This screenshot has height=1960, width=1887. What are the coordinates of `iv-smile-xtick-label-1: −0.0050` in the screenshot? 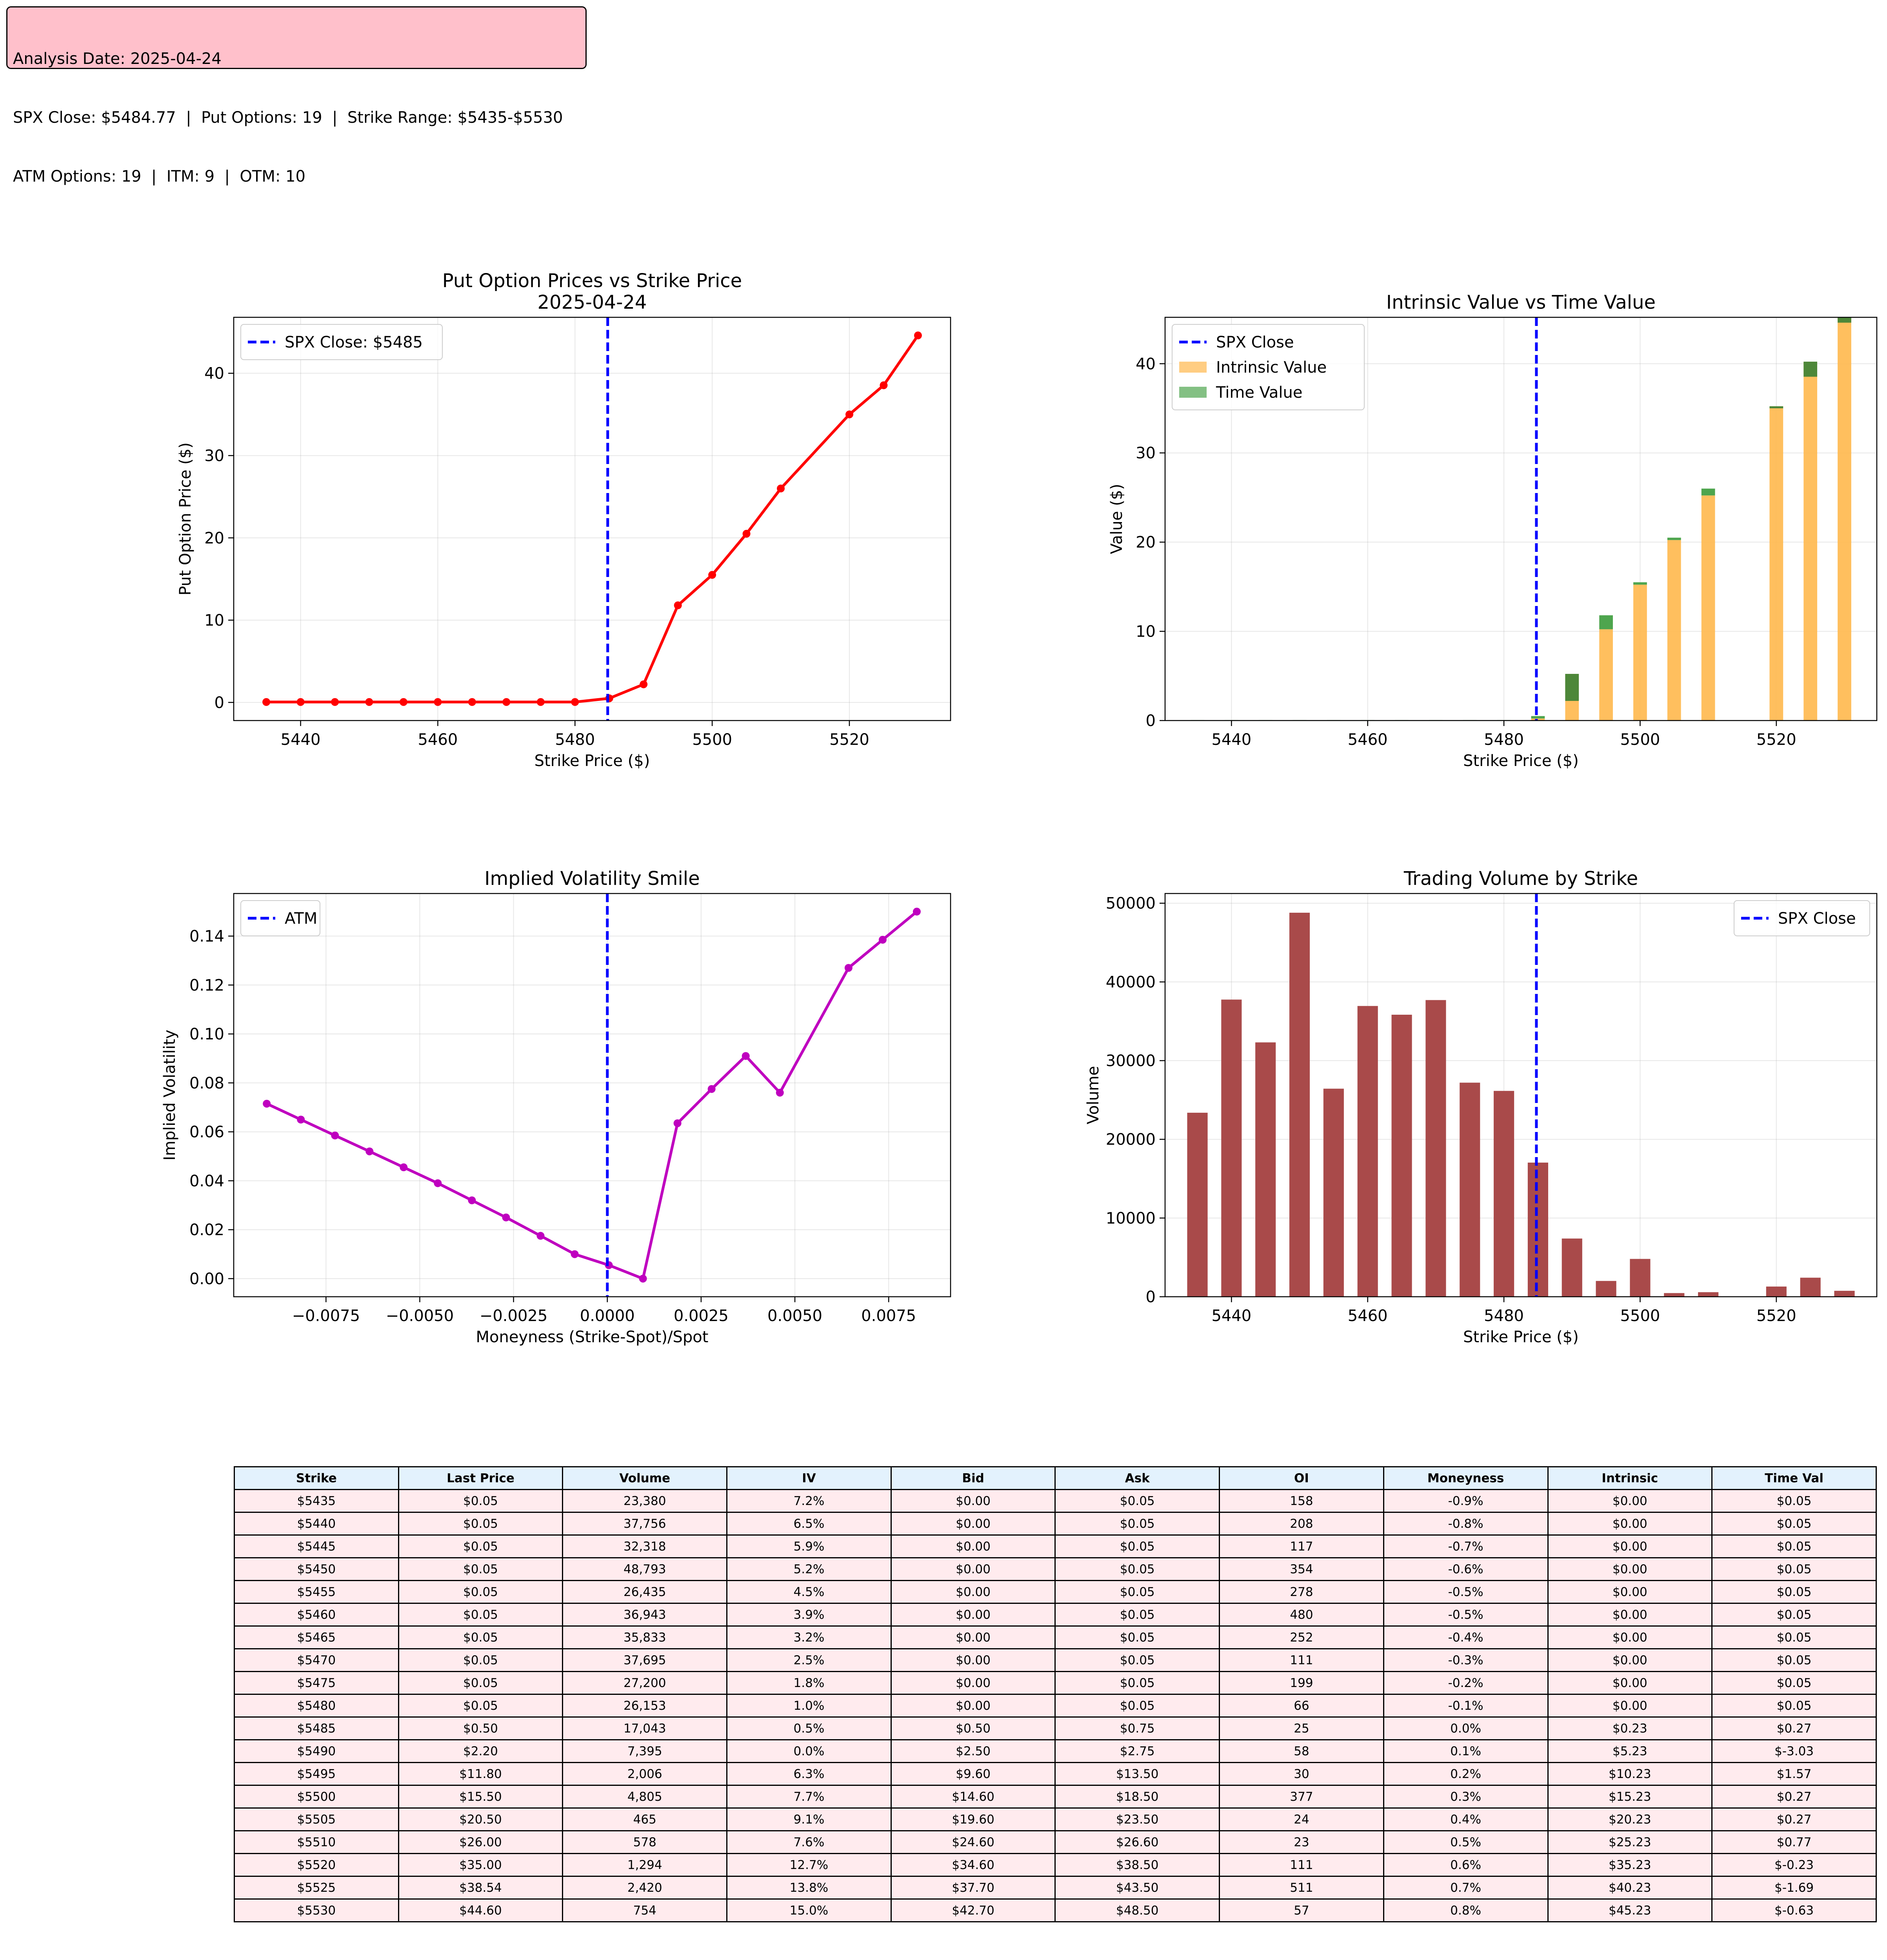 It's located at (420, 1316).